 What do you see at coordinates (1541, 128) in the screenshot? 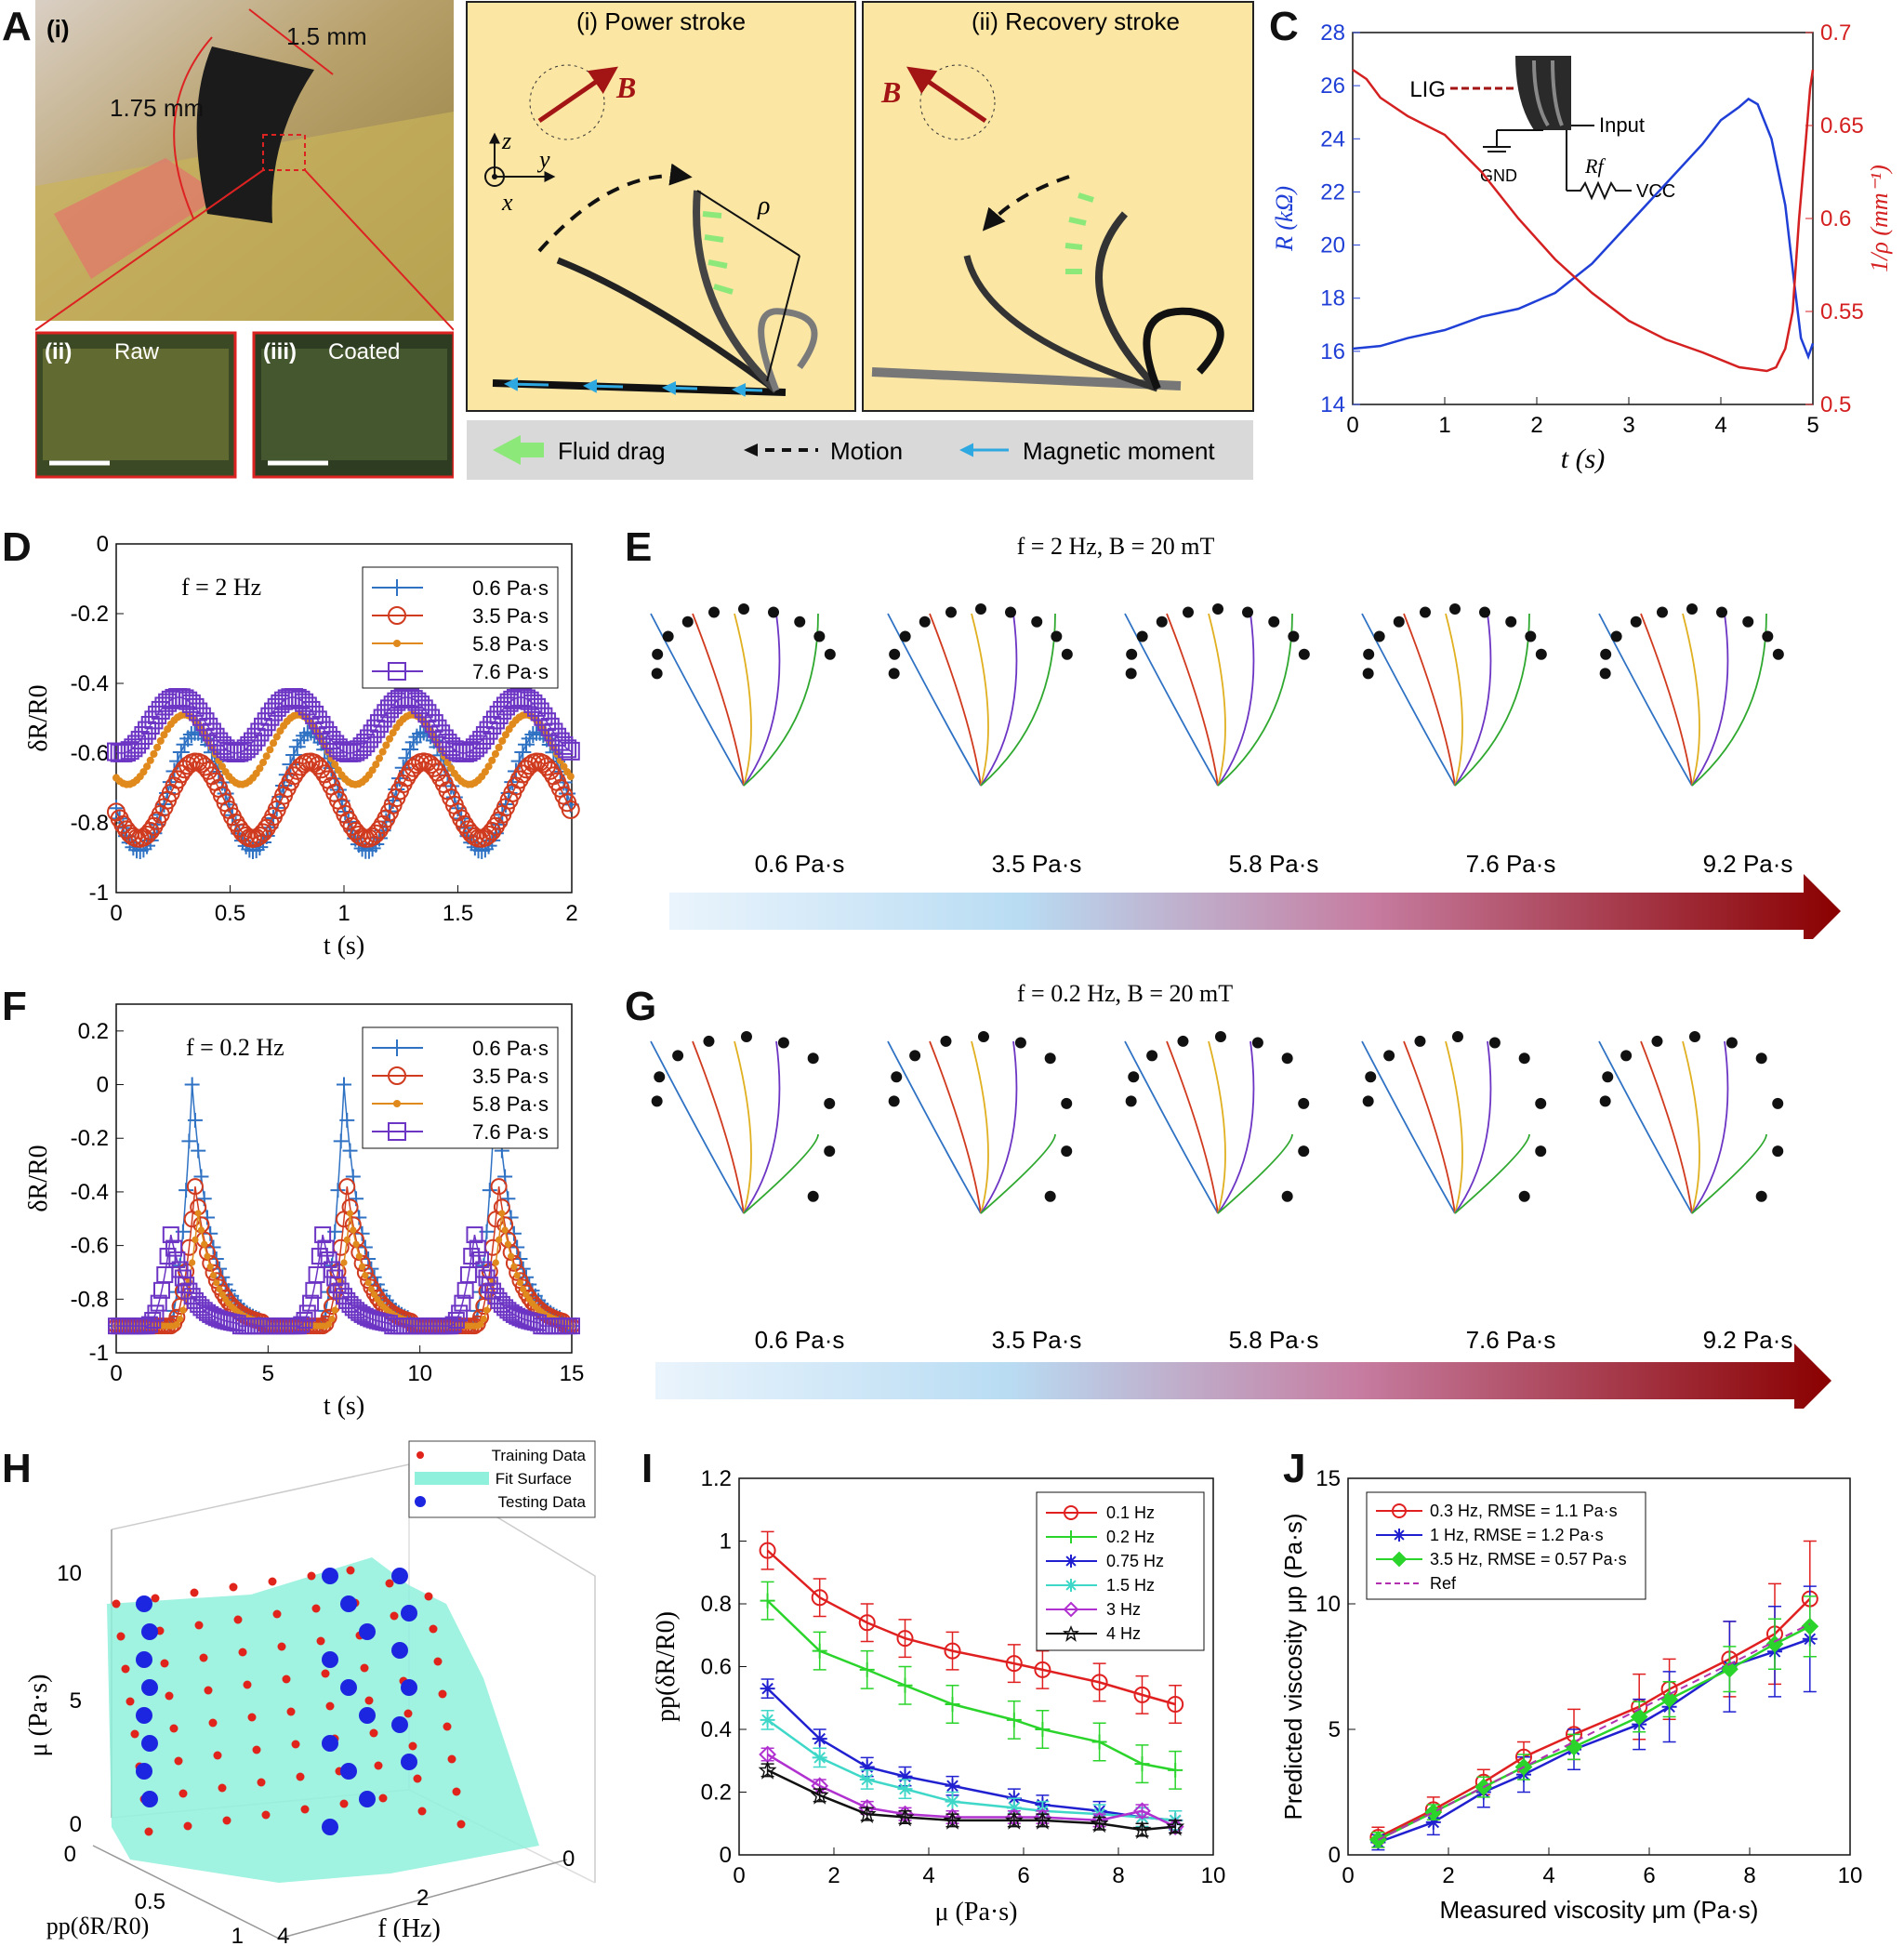
I see `inset-lig-circuit` at bounding box center [1541, 128].